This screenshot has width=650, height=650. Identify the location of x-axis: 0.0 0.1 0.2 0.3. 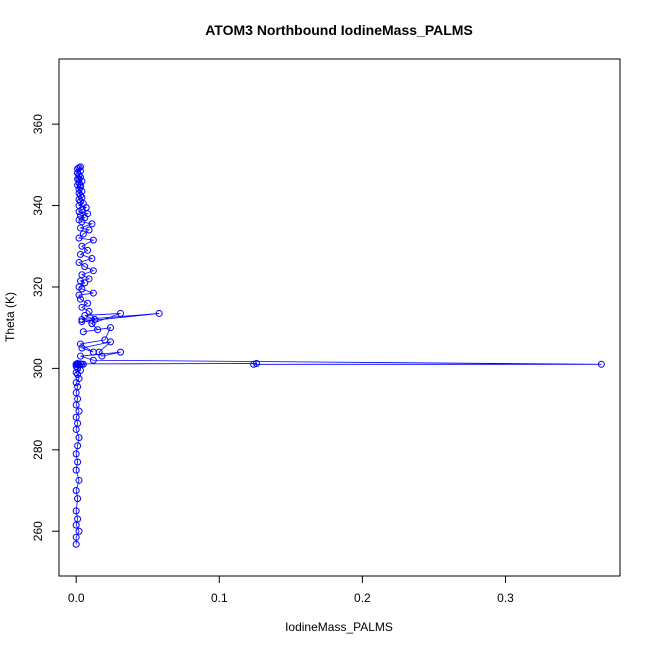
(291, 590).